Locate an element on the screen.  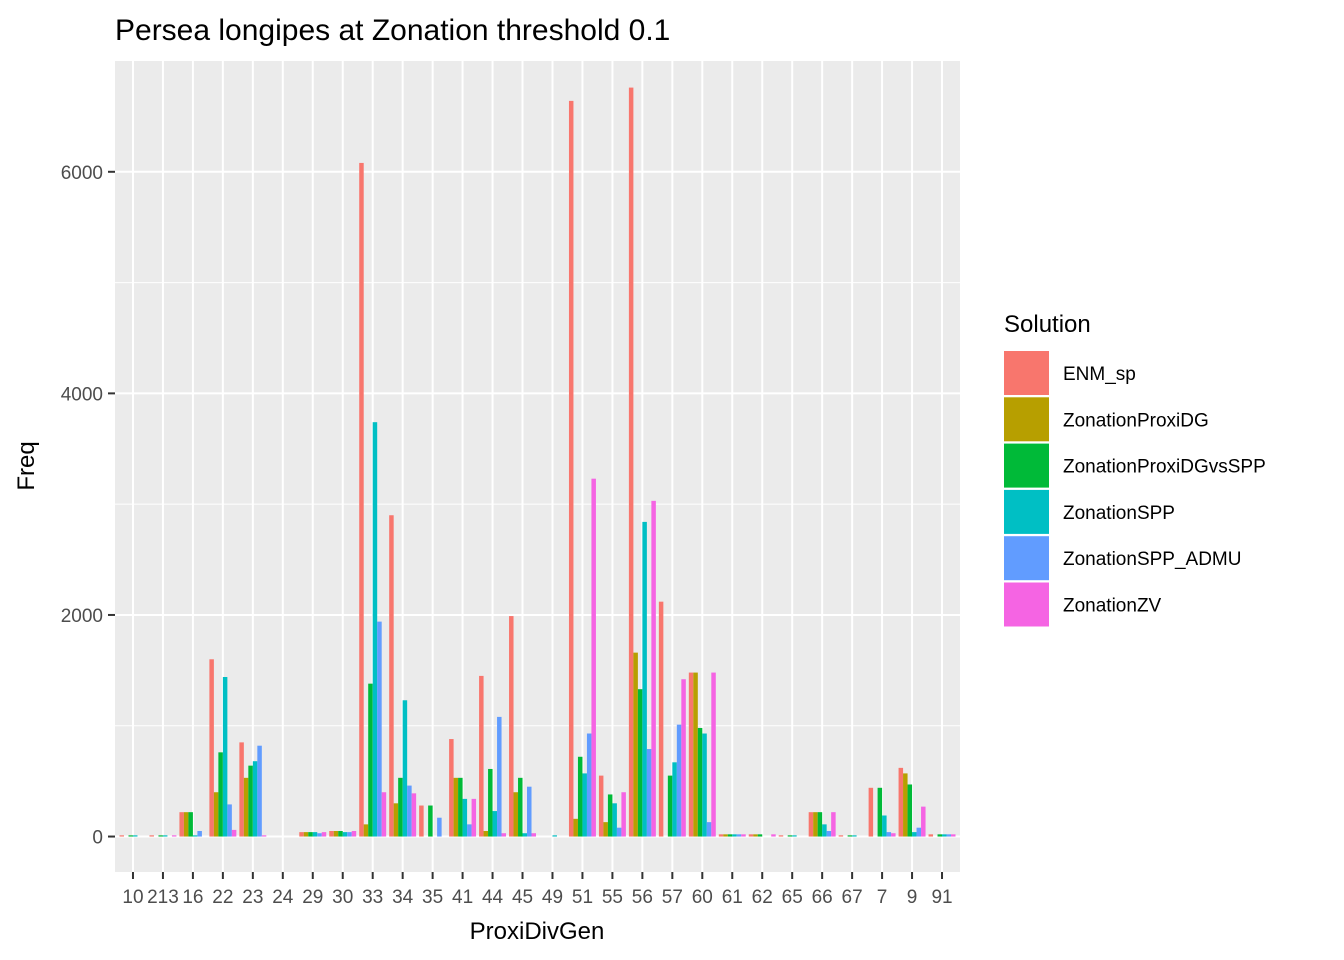
x-tick-label: 61 is located at coordinates (732, 897).